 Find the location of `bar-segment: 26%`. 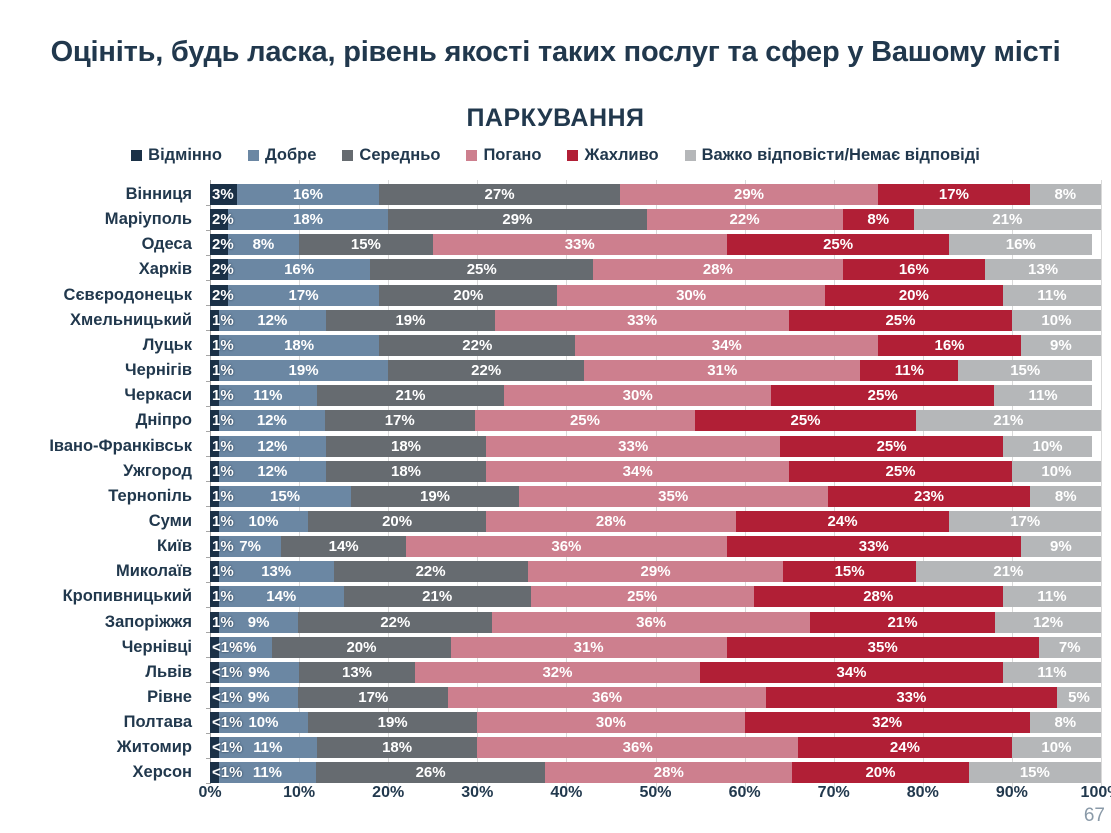

bar-segment: 26% is located at coordinates (430, 773).